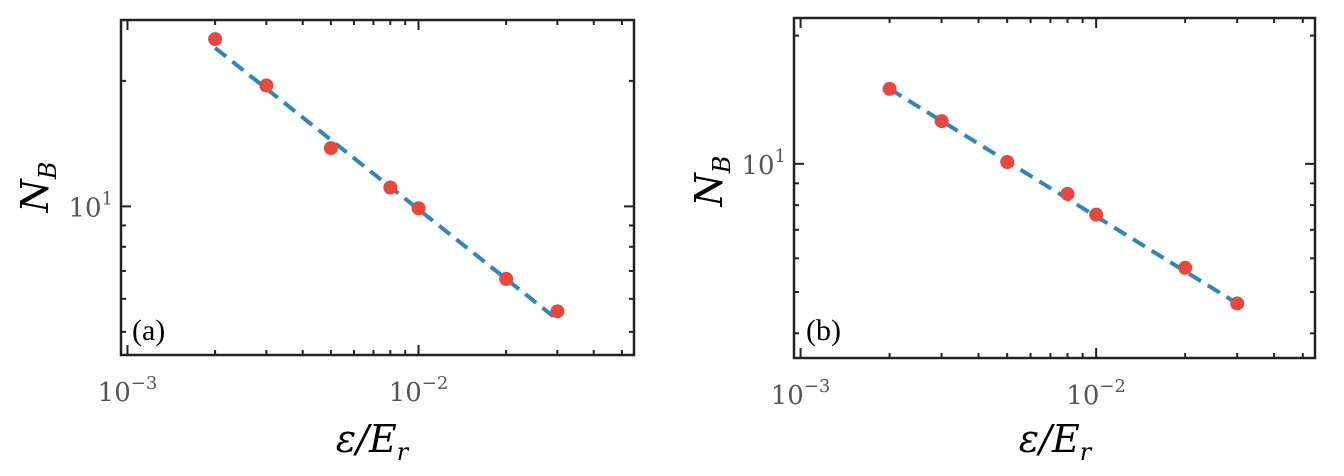 Image resolution: width=1344 pixels, height=476 pixels. Describe the element at coordinates (148, 330) in the screenshot. I see `panel-label: (a)` at that location.